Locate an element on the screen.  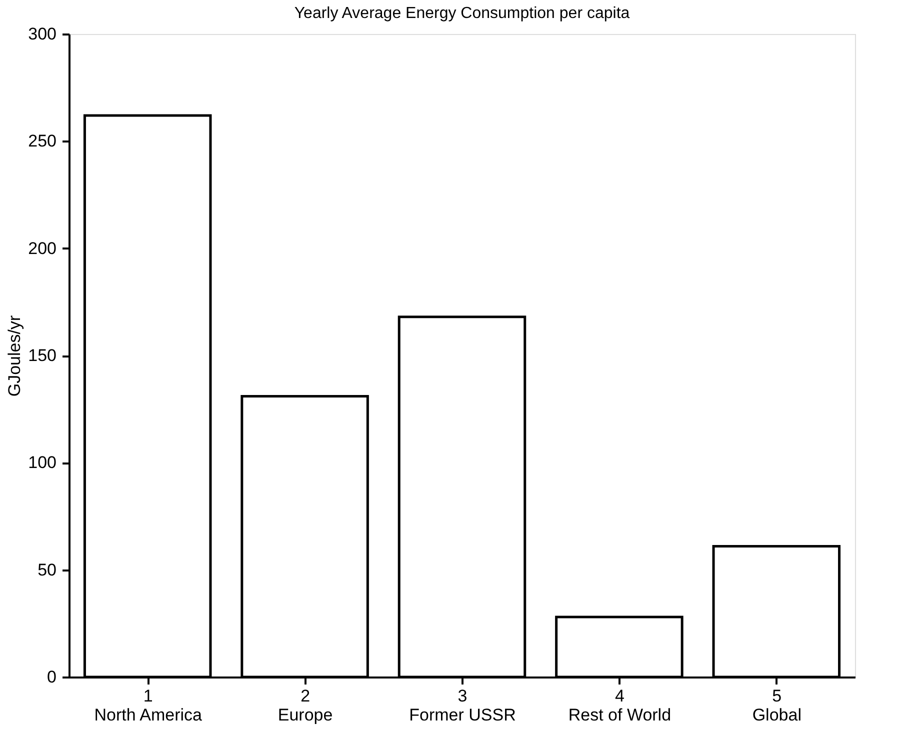
x-tick-label: 2 Europe is located at coordinates (305, 705).